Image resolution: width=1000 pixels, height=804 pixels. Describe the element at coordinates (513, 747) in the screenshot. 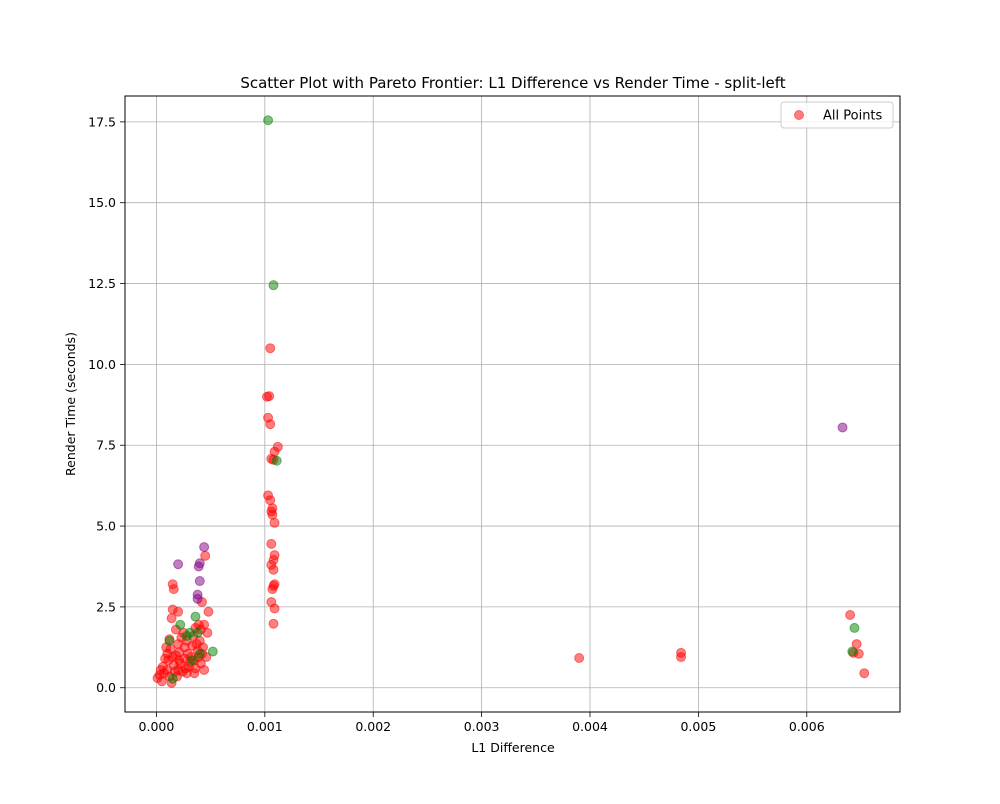

I see `x-axis-label: L1 Difference` at that location.